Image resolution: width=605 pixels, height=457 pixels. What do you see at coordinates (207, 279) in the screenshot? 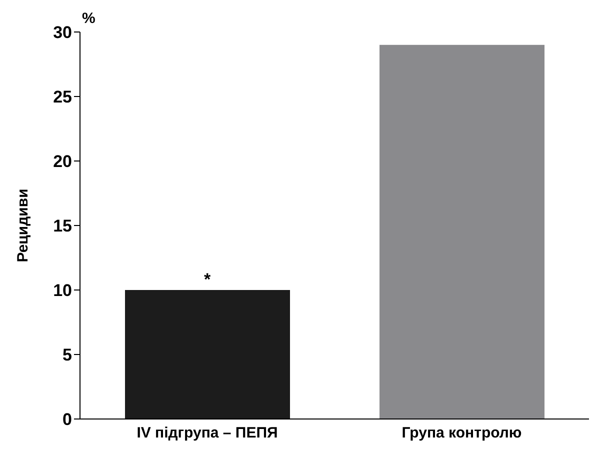
I see `annotation: *` at bounding box center [207, 279].